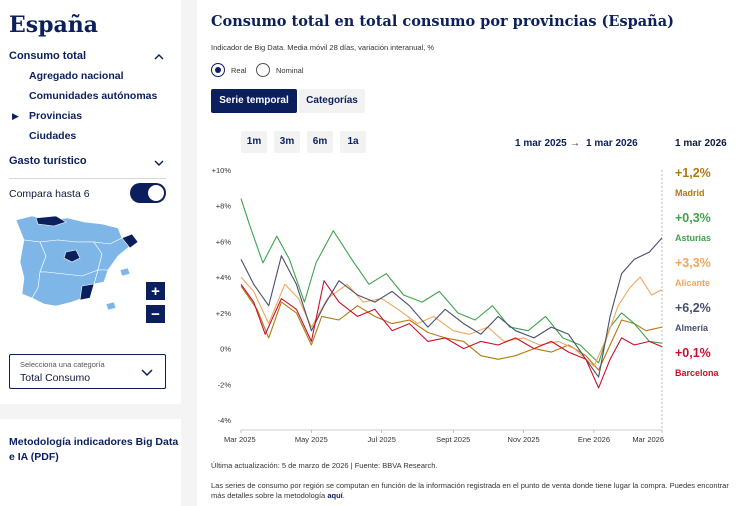 Image resolution: width=751 pixels, height=506 pixels. I want to click on legend-value-asturias: +0,3%, so click(693, 218).